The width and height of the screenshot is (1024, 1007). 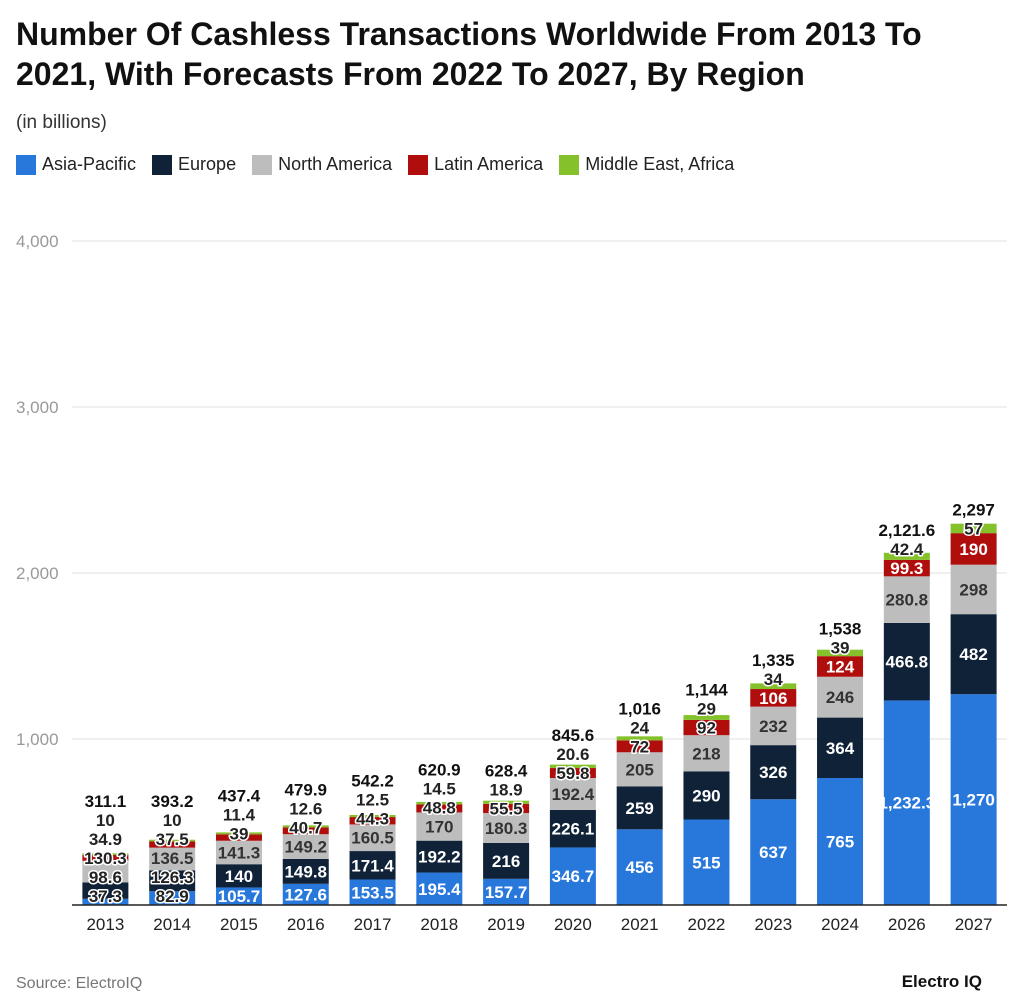 What do you see at coordinates (105, 924) in the screenshot?
I see `x-tick-label: 2013` at bounding box center [105, 924].